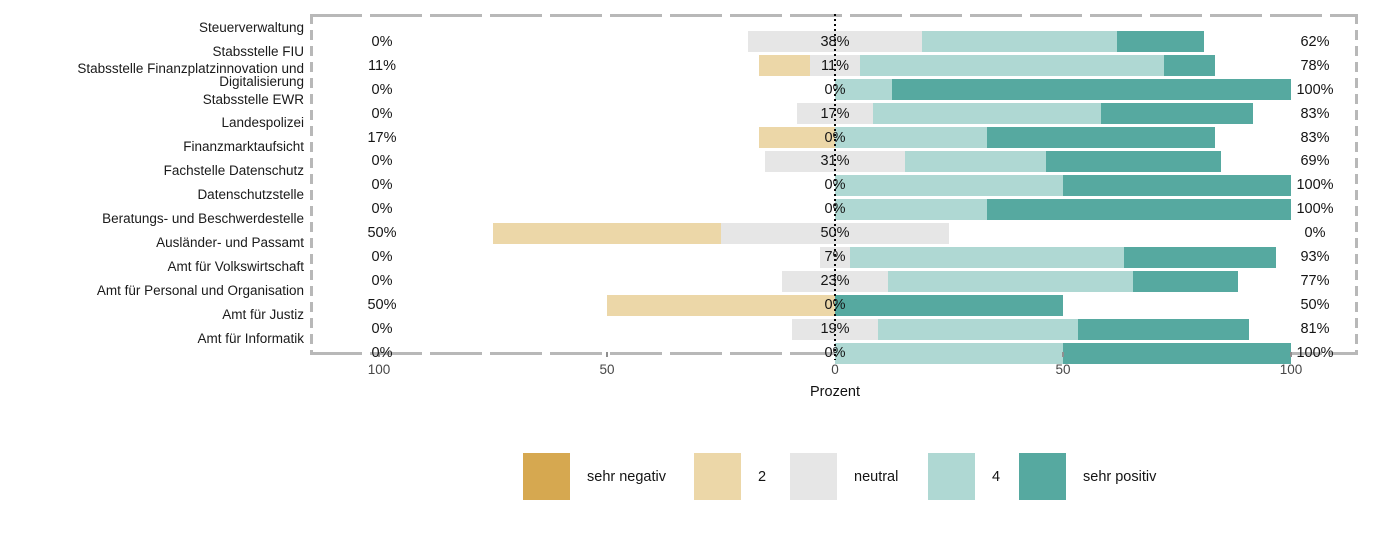  I want to click on x-axis-title: Prozent, so click(835, 392).